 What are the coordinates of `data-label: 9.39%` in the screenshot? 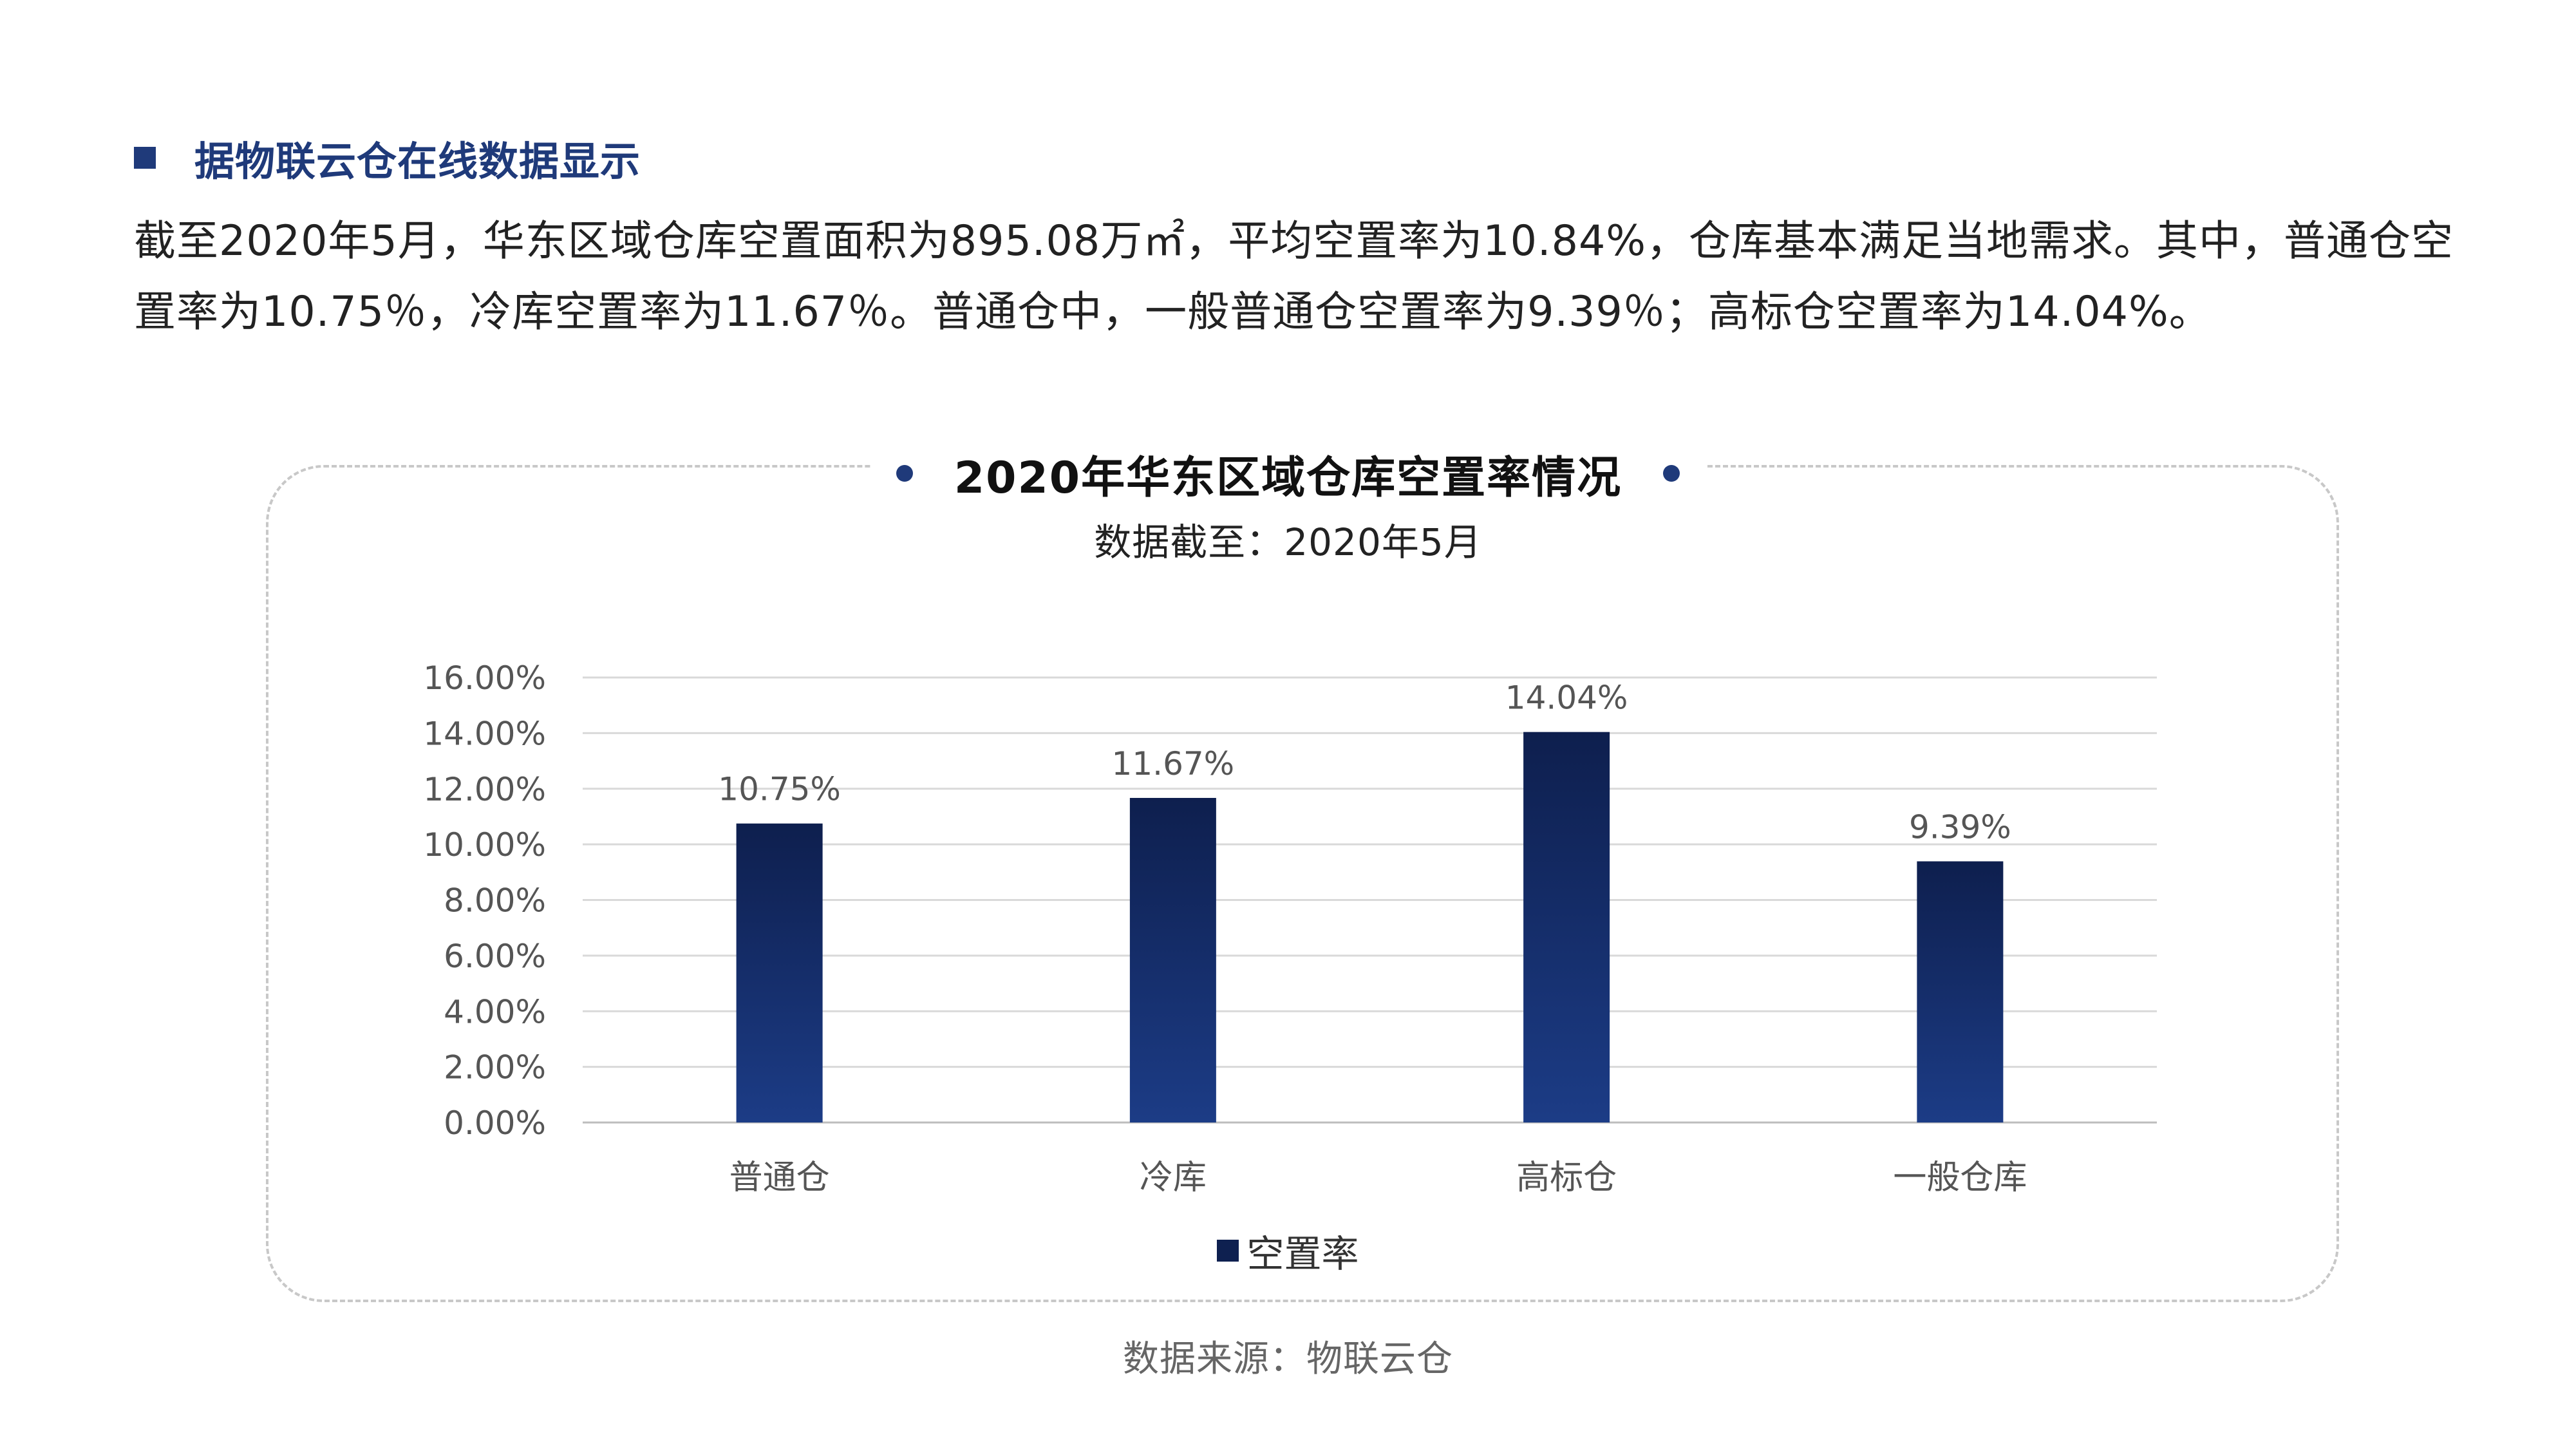 It's located at (1960, 827).